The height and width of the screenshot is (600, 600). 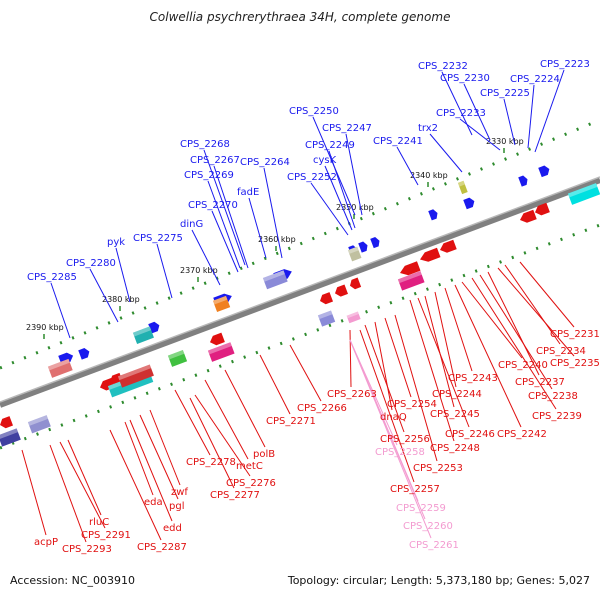 I want to click on forward-gene-label: pyk, so click(x=116, y=242).